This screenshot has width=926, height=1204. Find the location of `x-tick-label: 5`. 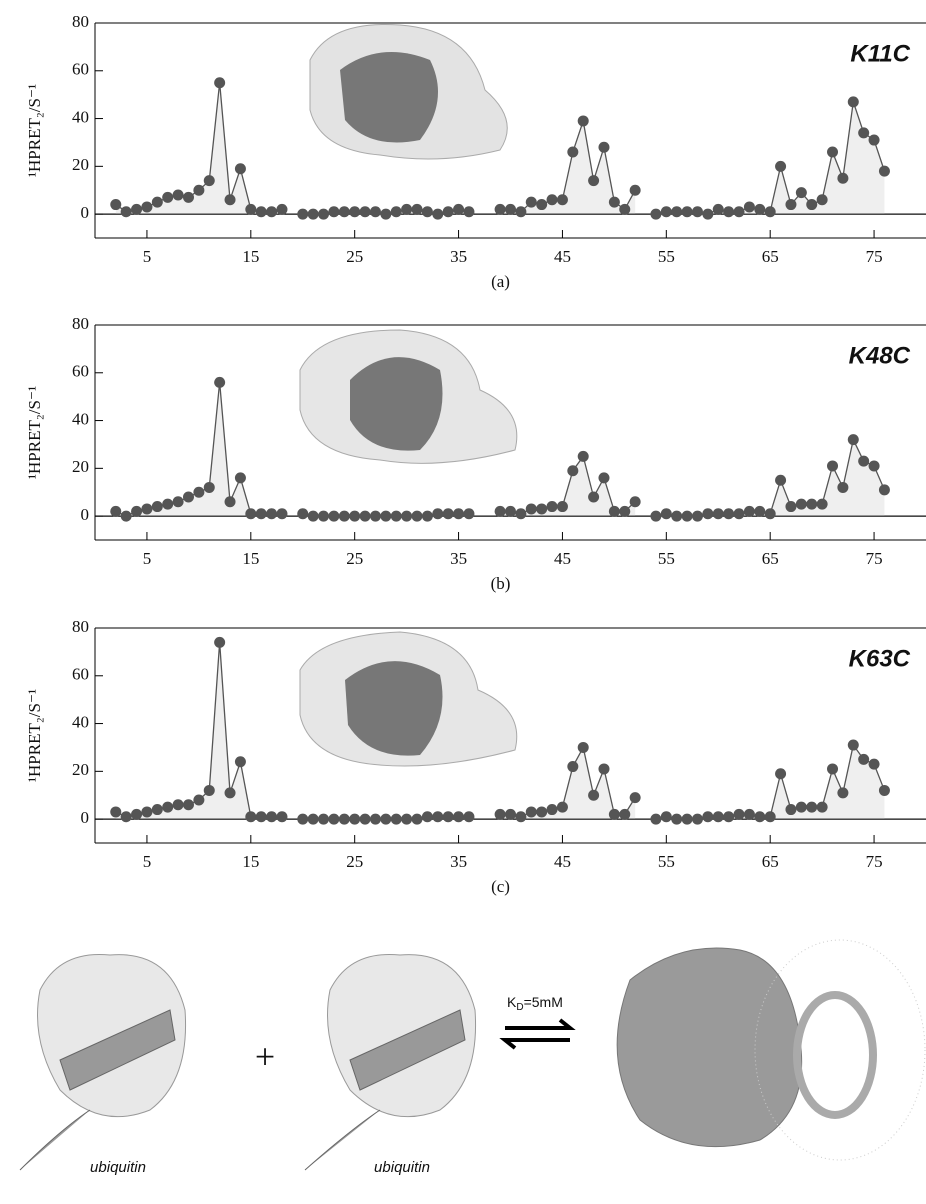

x-tick-label: 5 is located at coordinates (147, 861).